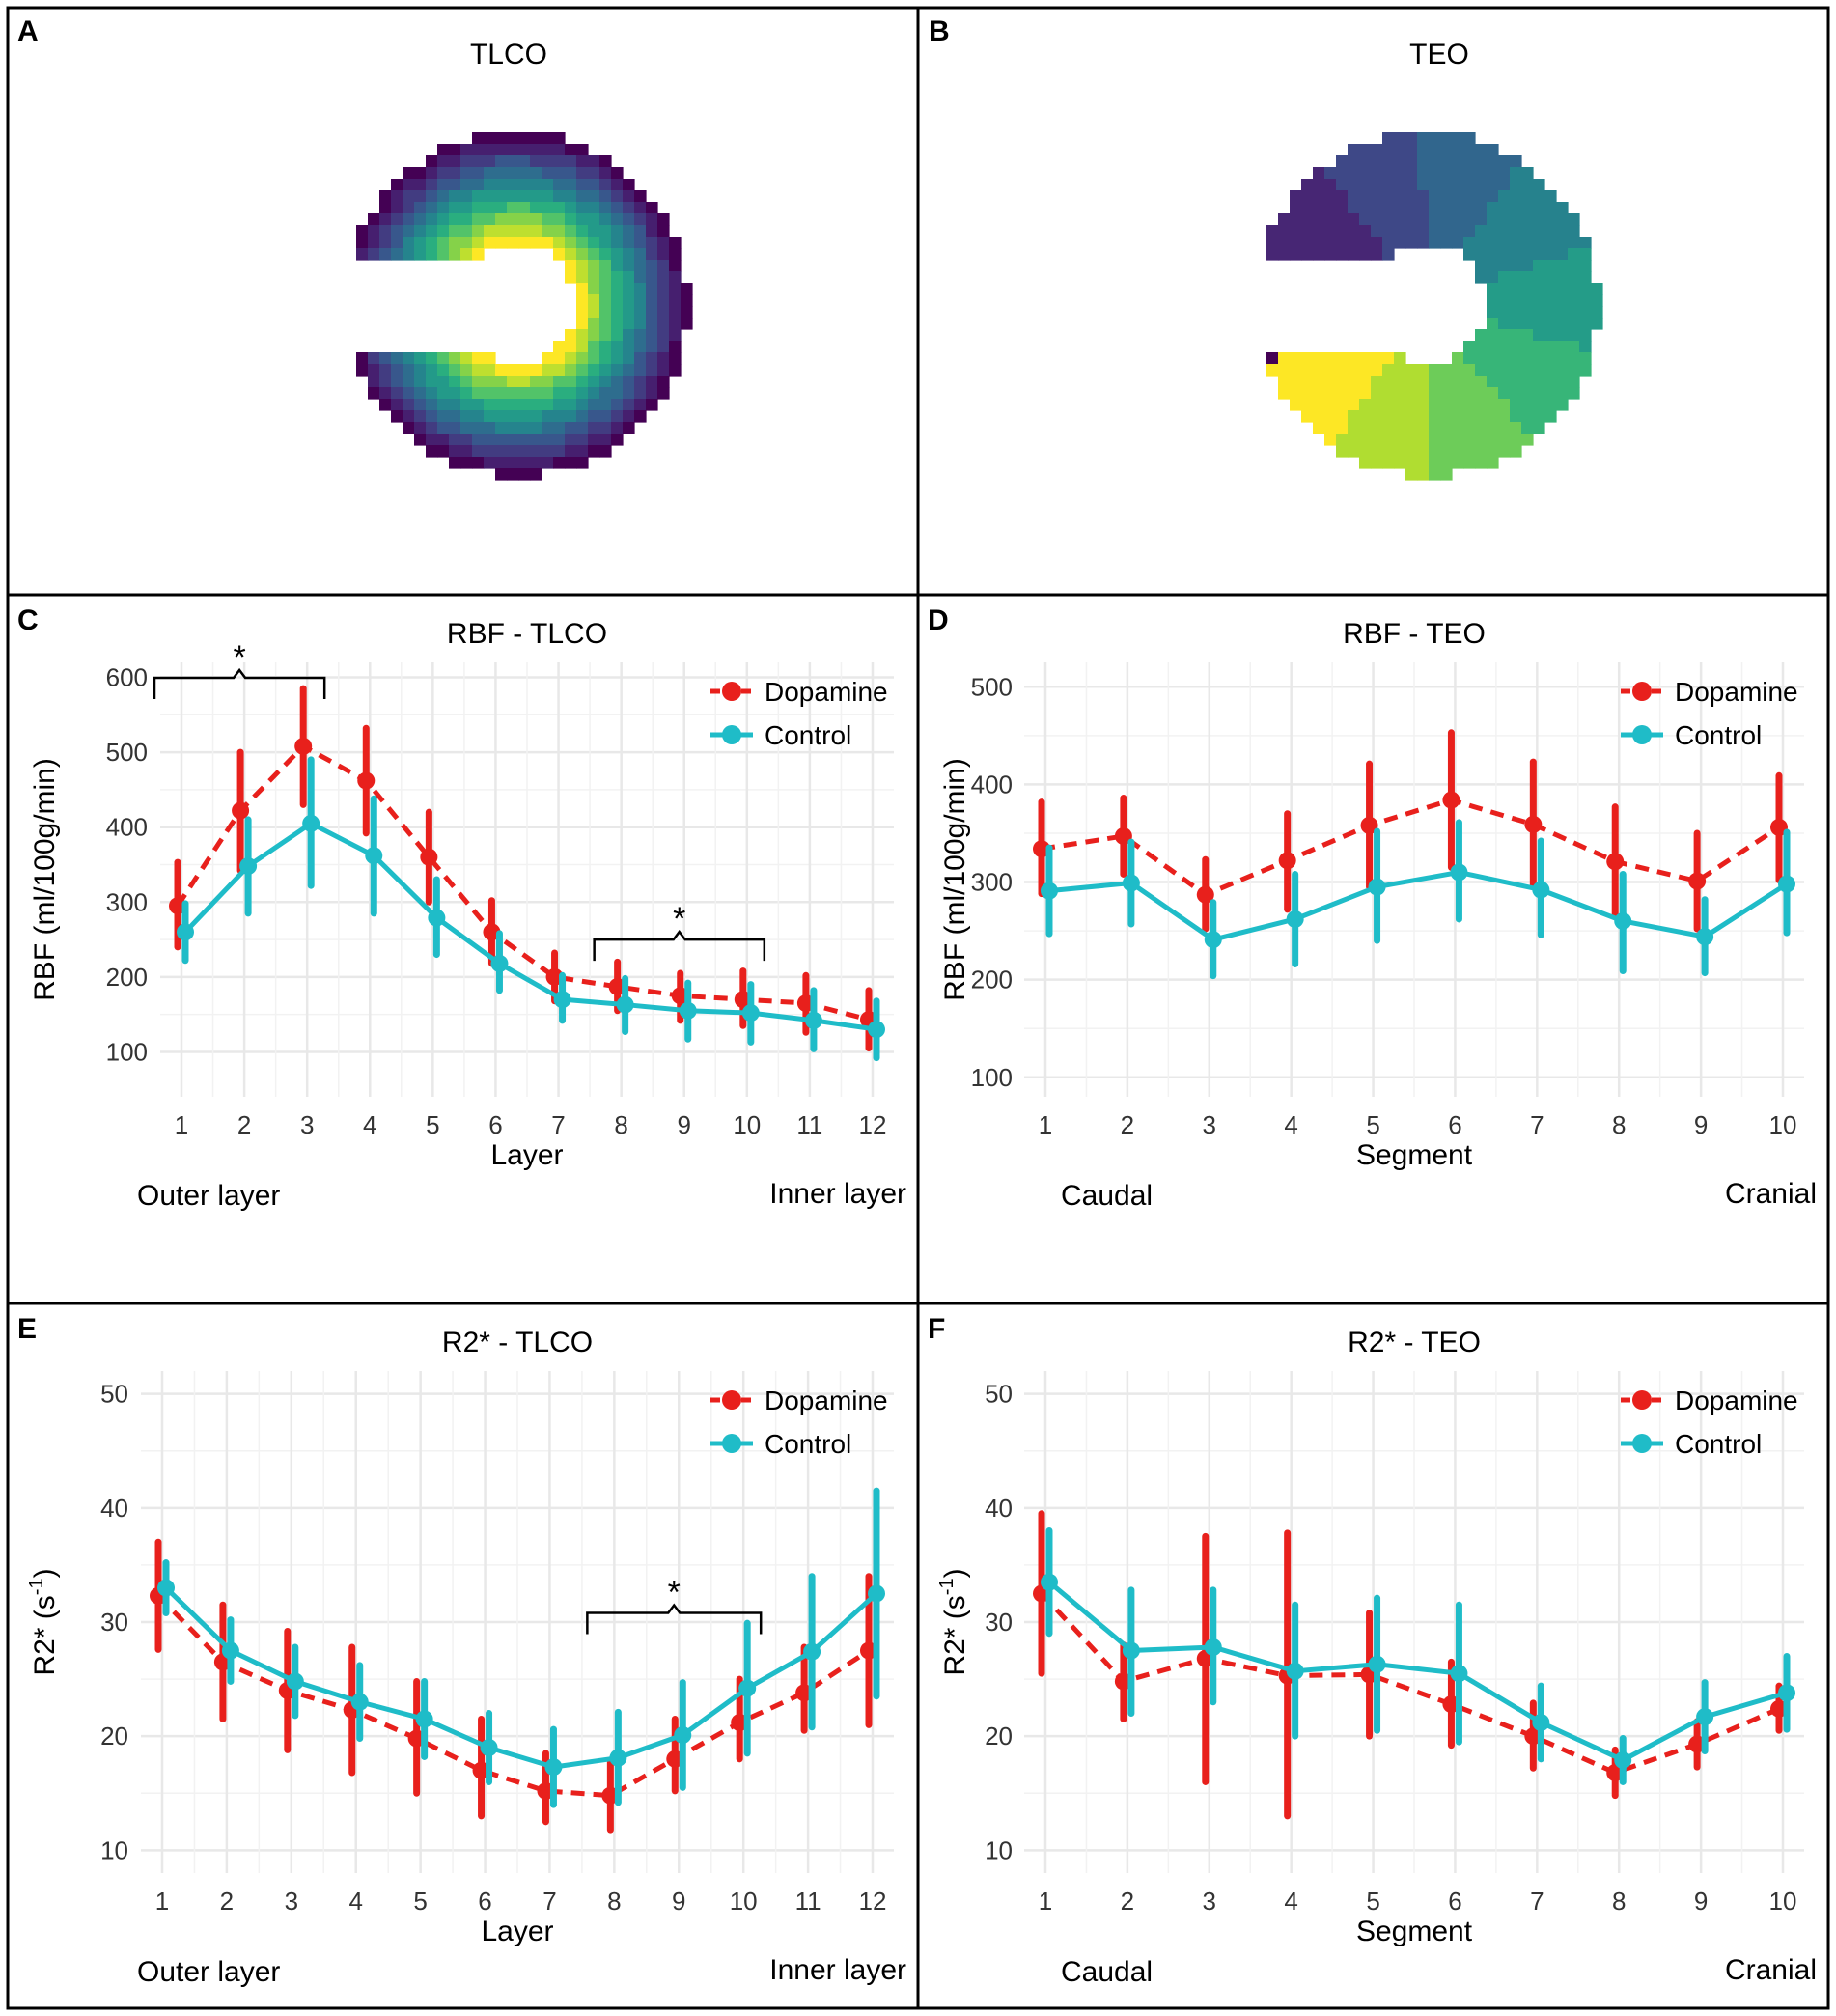  Describe the element at coordinates (1435, 307) in the screenshot. I see `kidney-teo-map` at that location.